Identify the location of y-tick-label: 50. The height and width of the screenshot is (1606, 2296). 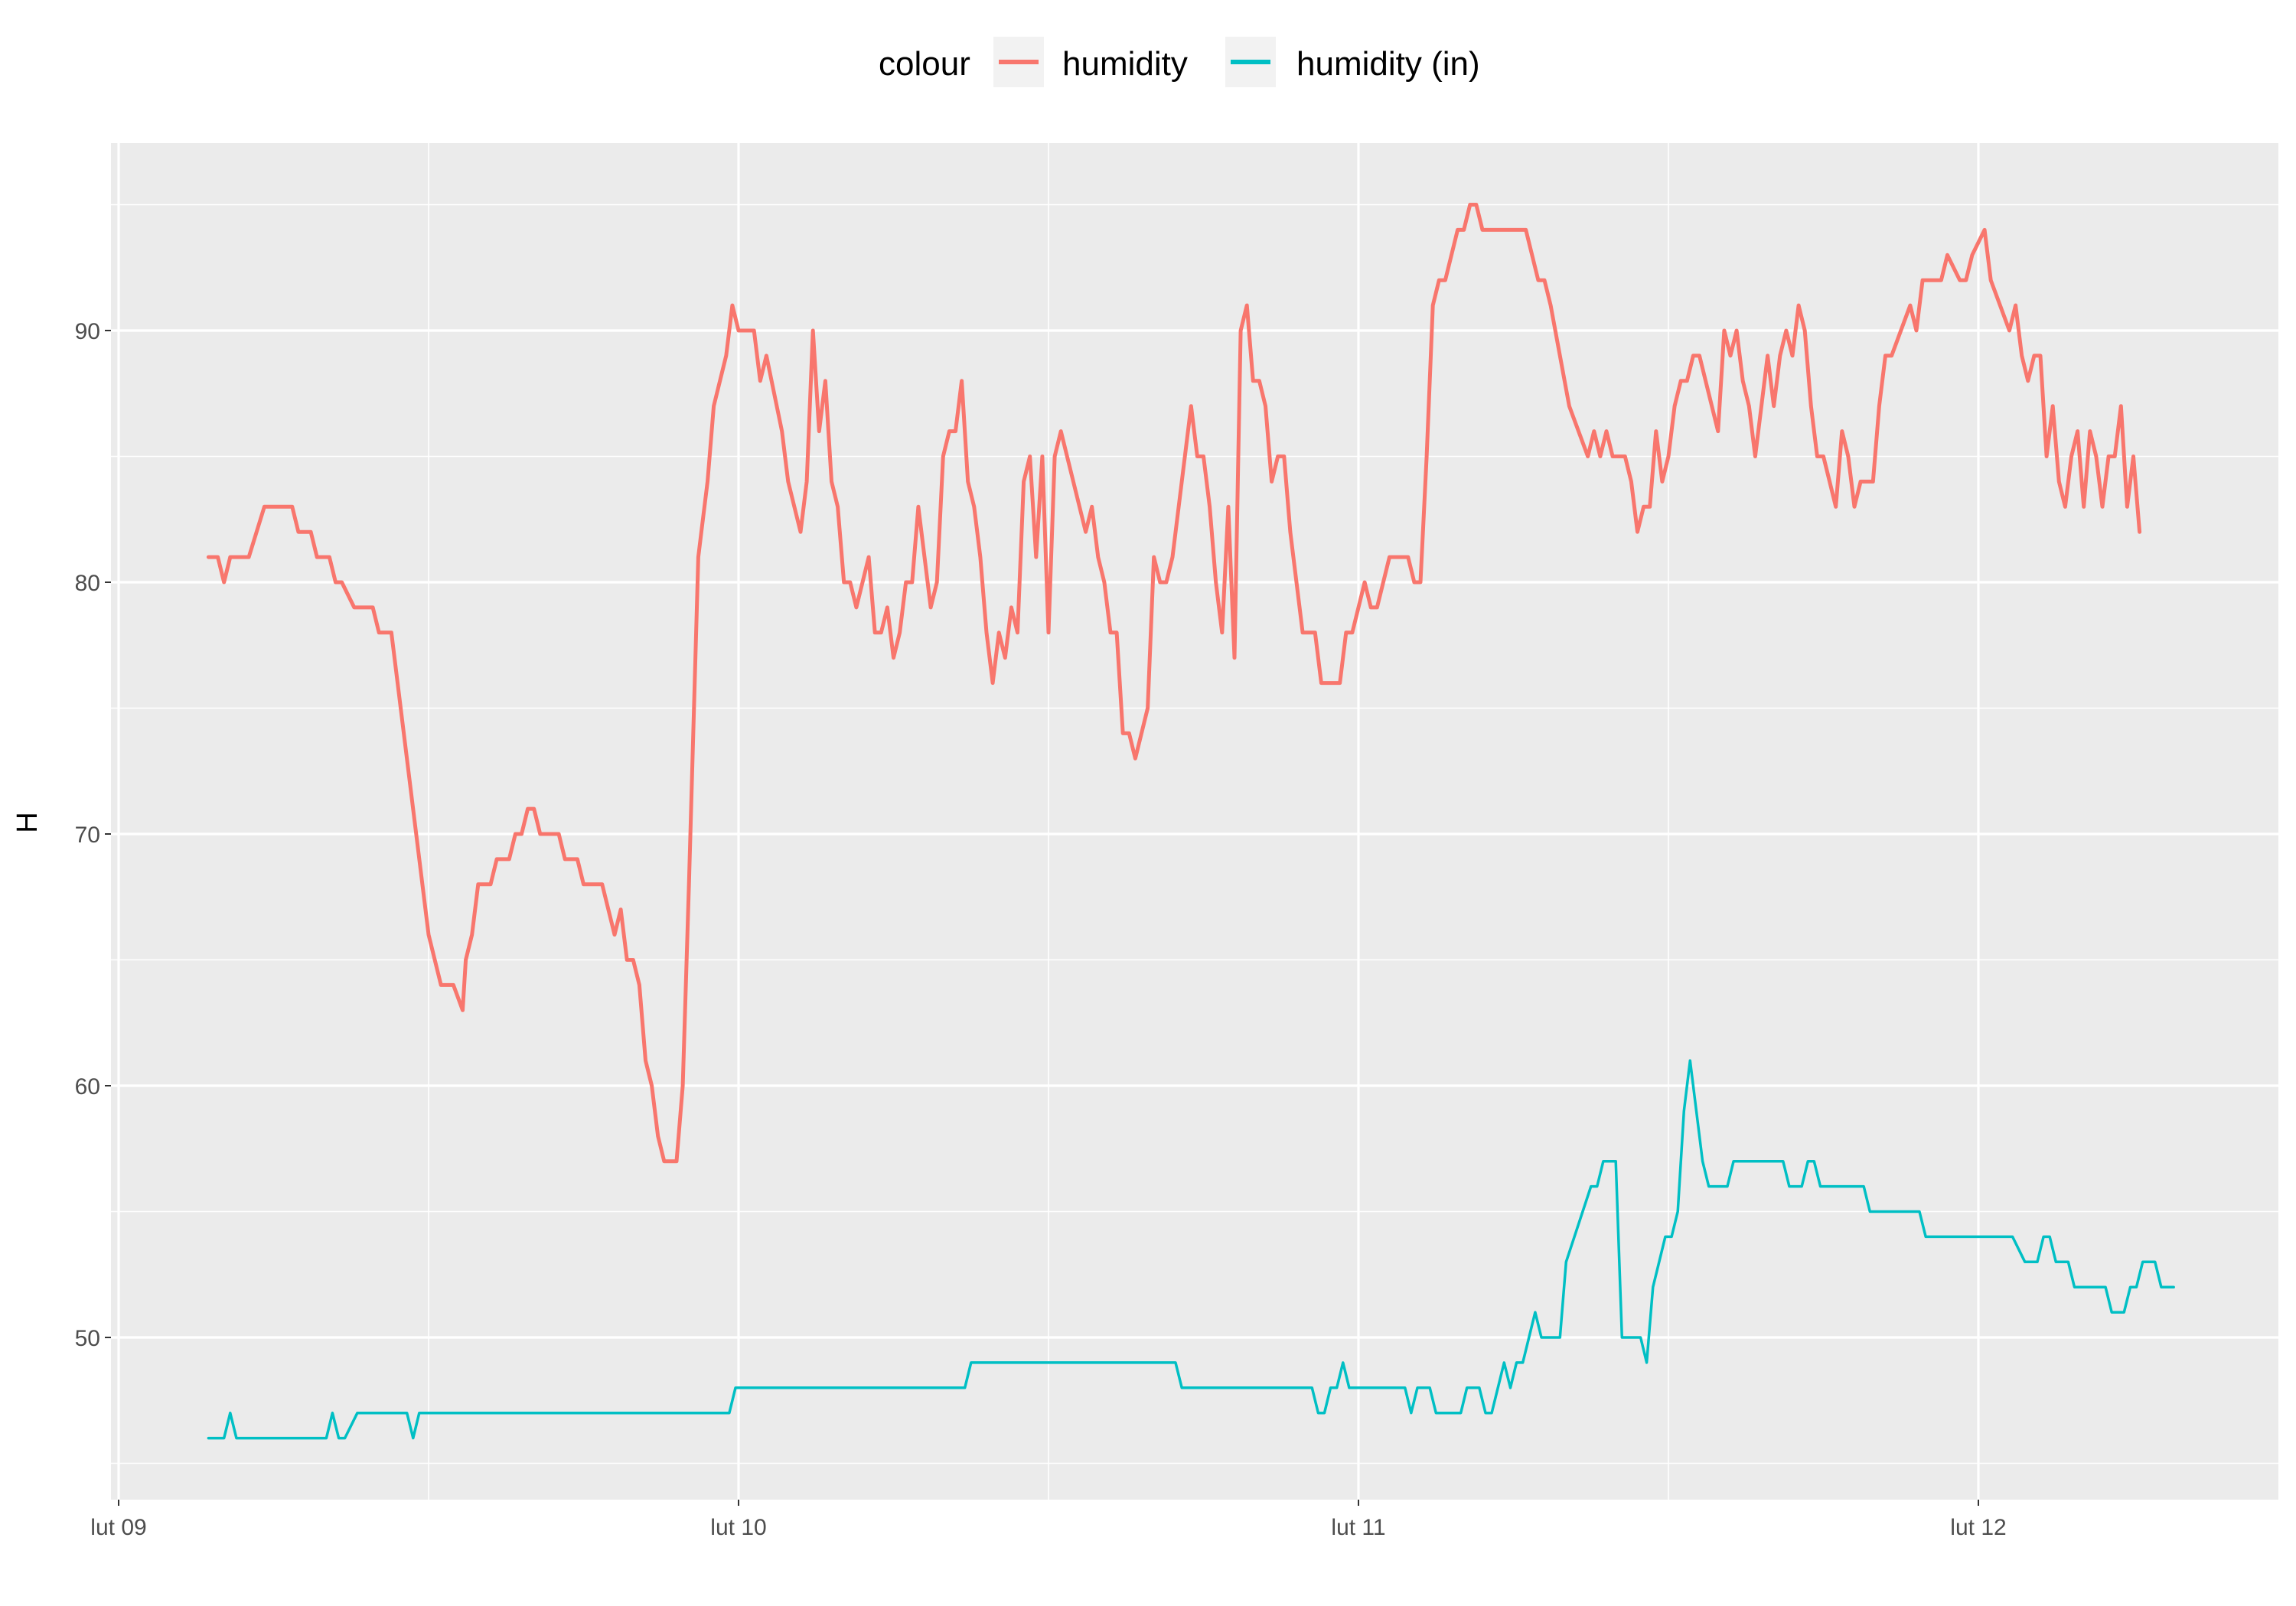
(87, 1338).